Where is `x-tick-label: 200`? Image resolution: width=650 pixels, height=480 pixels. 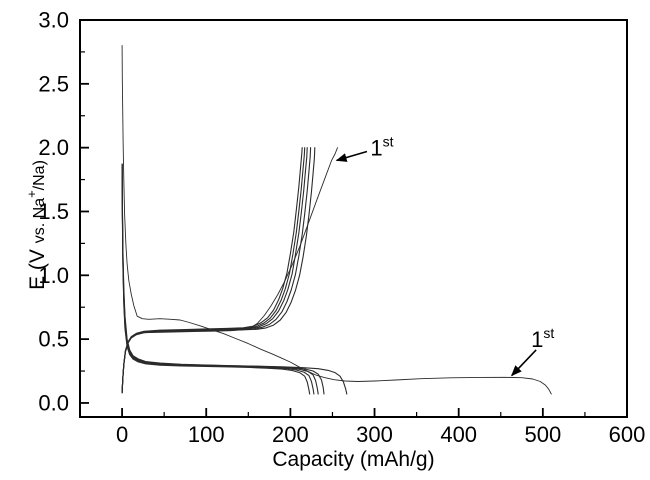 x-tick-label: 200 is located at coordinates (290, 434).